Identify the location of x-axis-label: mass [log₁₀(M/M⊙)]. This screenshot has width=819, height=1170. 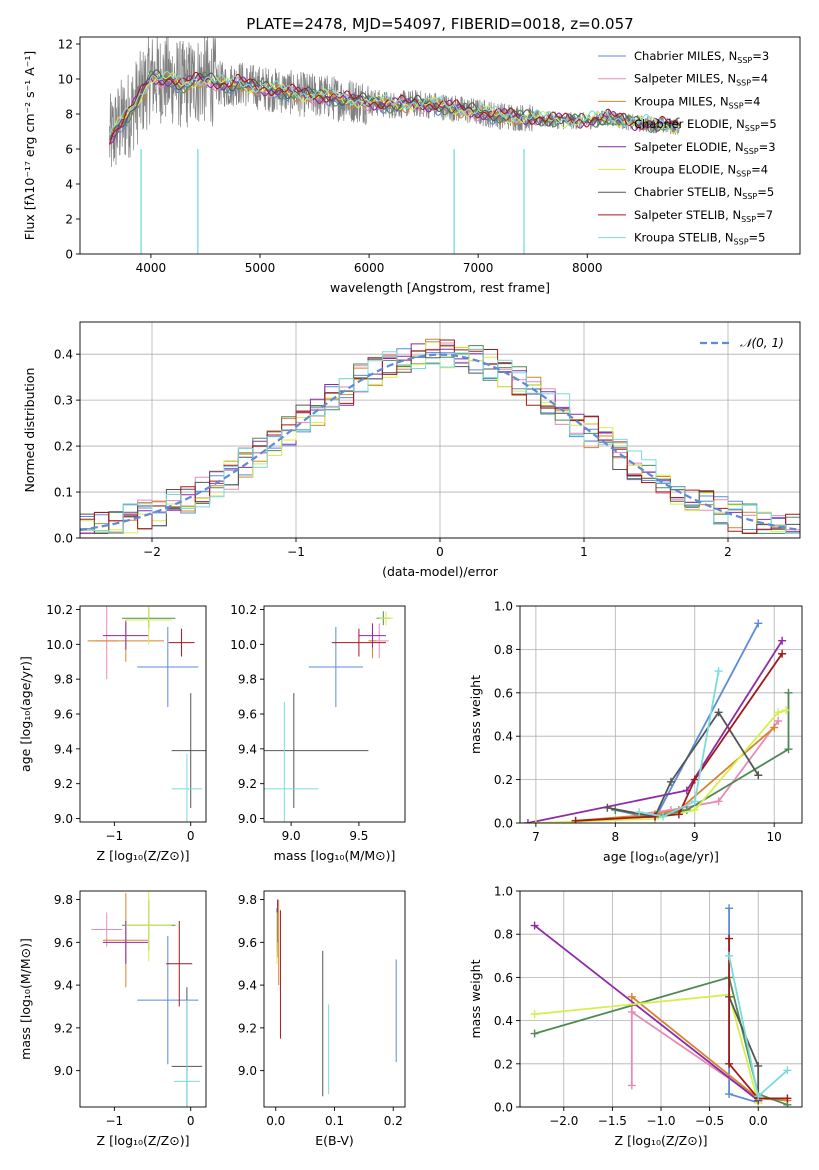
(335, 855).